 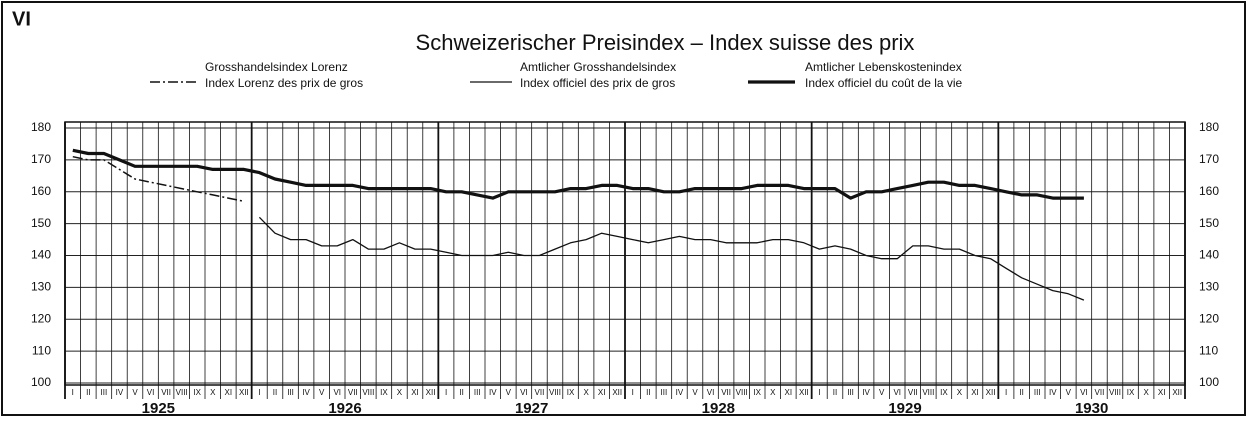 What do you see at coordinates (718, 408) in the screenshot?
I see `year-label: 1928` at bounding box center [718, 408].